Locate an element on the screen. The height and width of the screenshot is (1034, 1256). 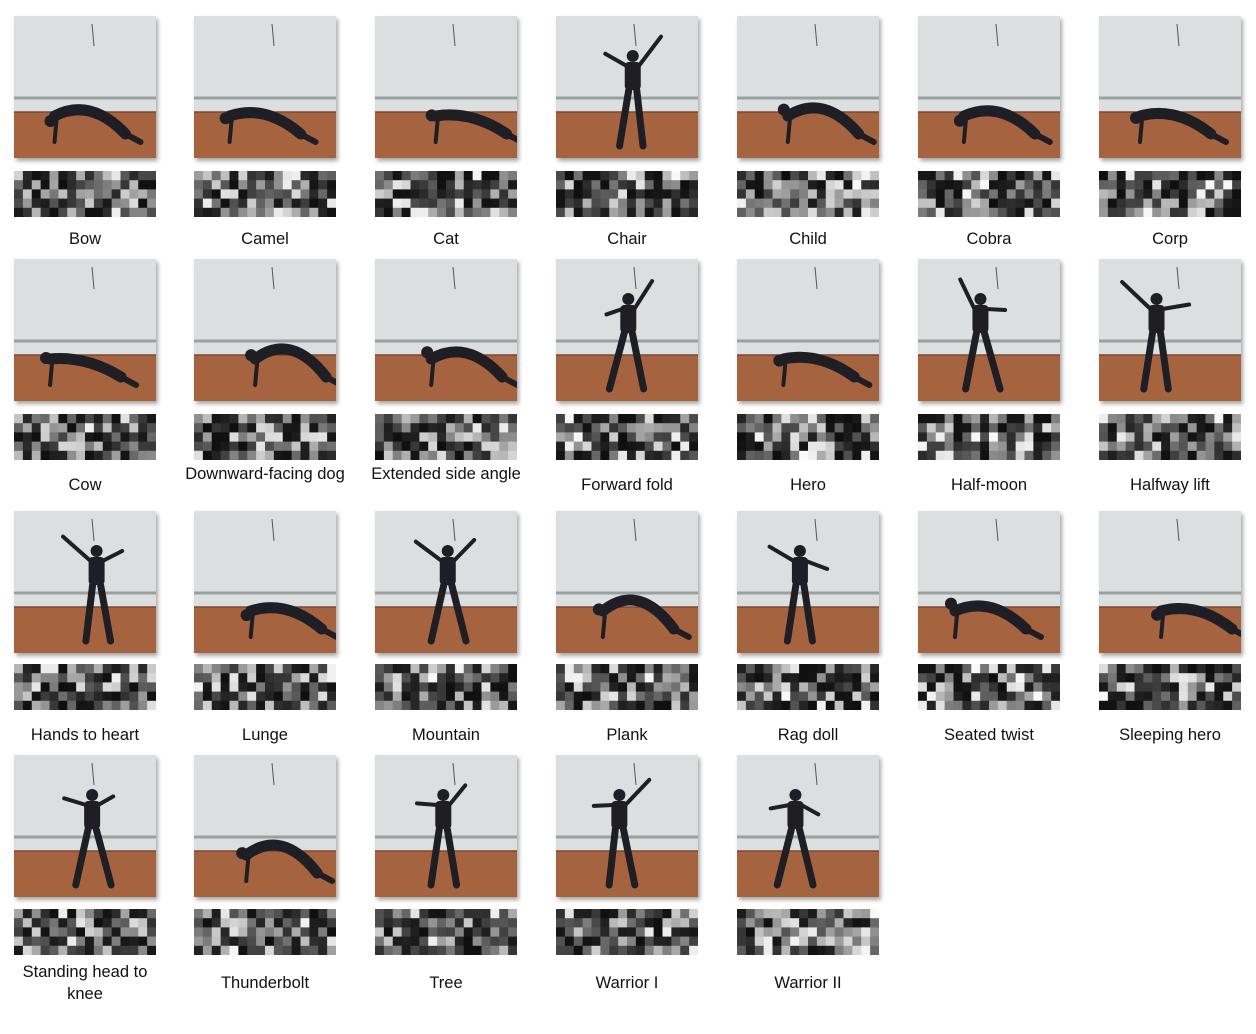
pose-label-corp: Corp is located at coordinates (1170, 239).